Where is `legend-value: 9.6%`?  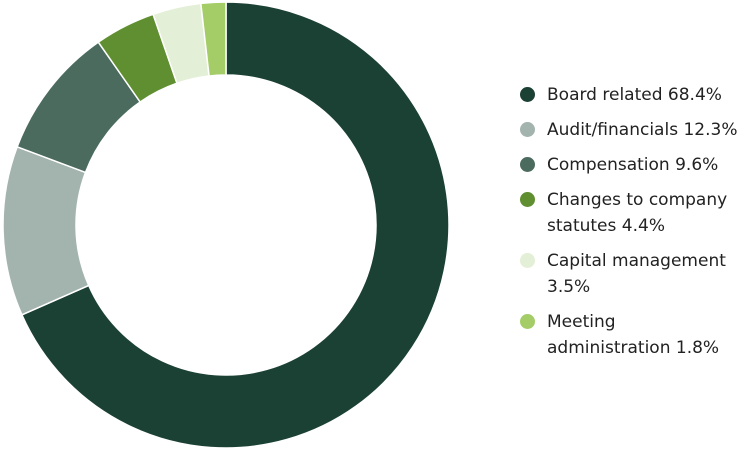 legend-value: 9.6% is located at coordinates (697, 165).